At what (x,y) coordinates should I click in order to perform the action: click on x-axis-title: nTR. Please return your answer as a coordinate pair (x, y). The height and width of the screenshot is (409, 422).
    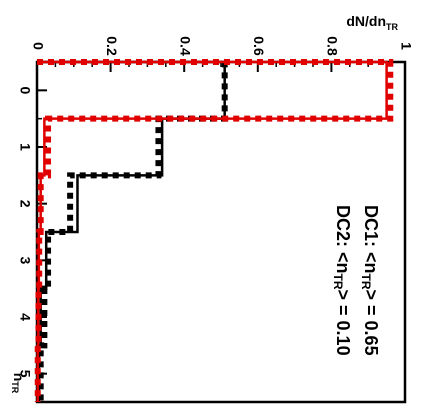
    Looking at the image, I should click on (19, 383).